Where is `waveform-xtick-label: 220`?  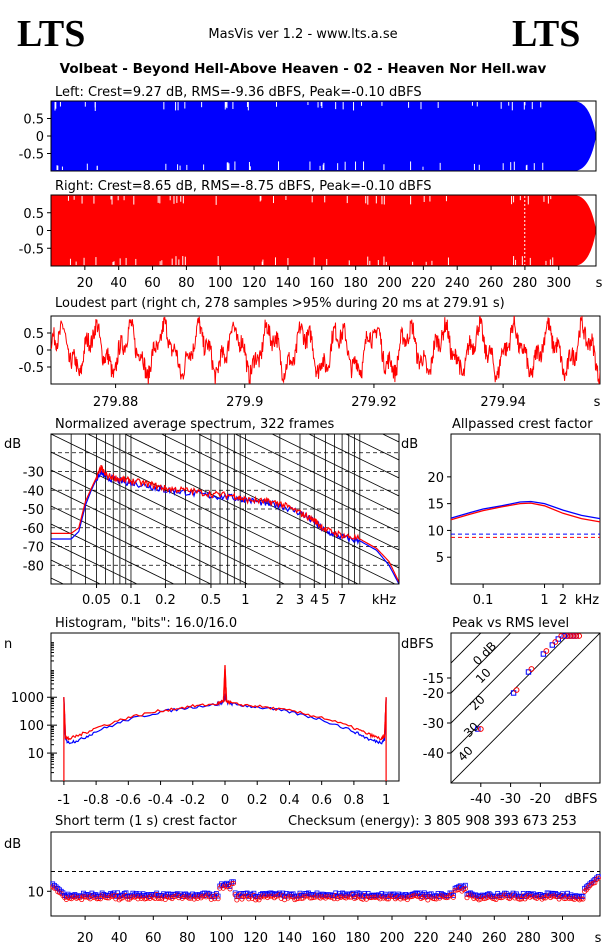
waveform-xtick-label: 220 is located at coordinates (423, 283).